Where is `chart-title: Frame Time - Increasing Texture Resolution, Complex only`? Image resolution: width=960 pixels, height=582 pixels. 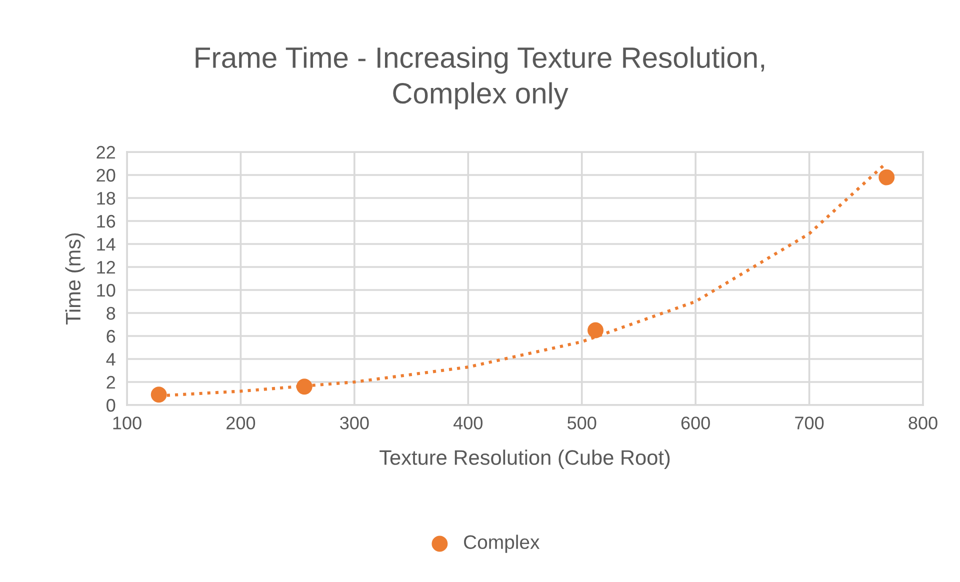 chart-title: Frame Time - Increasing Texture Resolution, Complex only is located at coordinates (480, 78).